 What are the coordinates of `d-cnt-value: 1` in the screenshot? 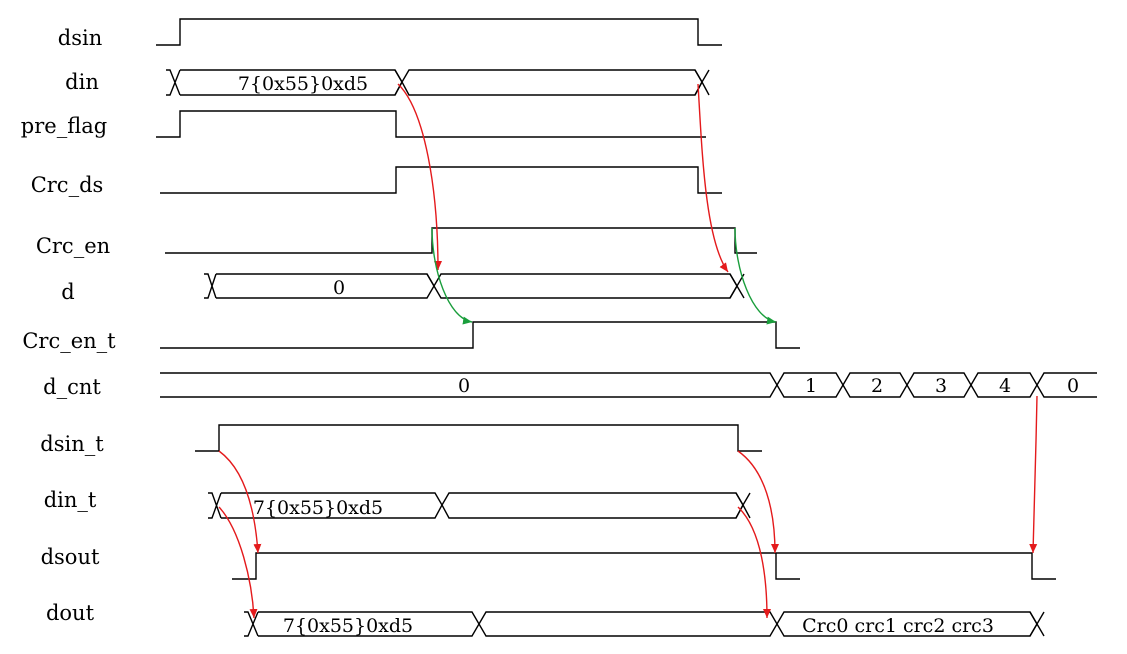 It's located at (811, 386).